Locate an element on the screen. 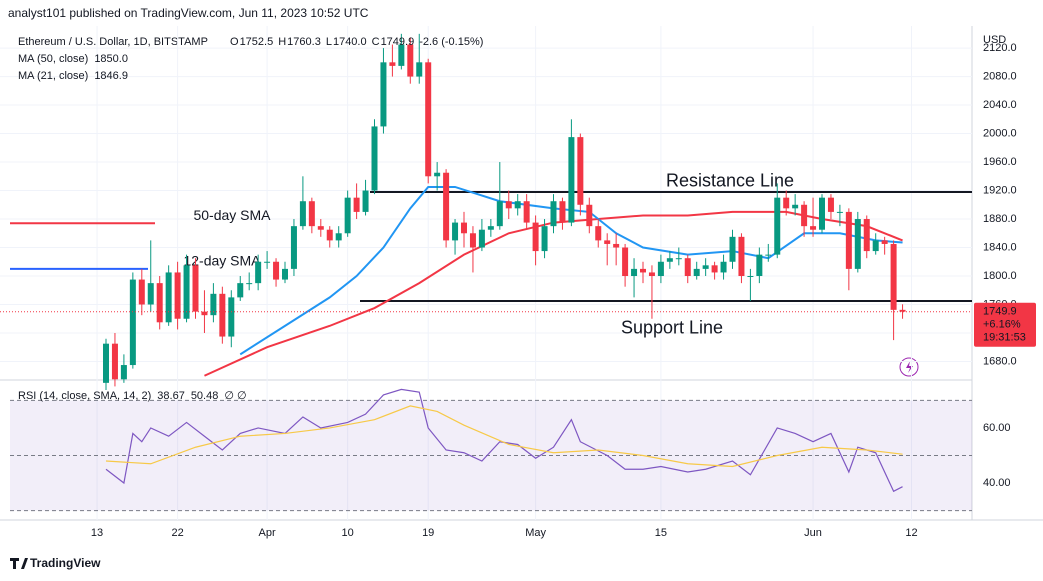 The width and height of the screenshot is (1043, 581). annotation-label: 50-day SMA is located at coordinates (232, 215).